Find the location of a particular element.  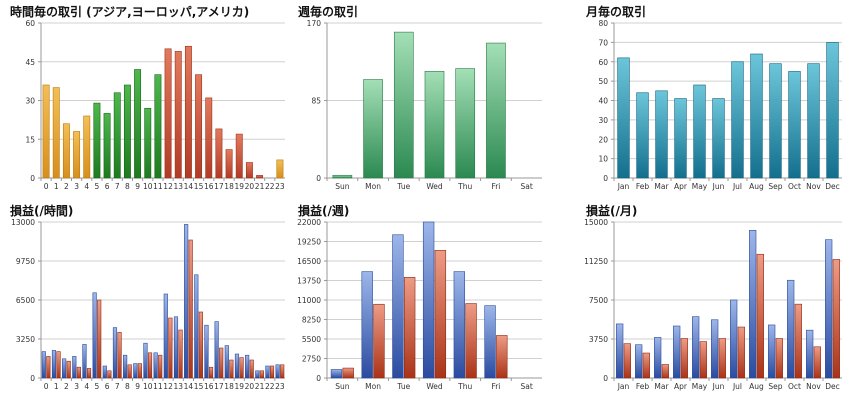

x-tick-label: 8 is located at coordinates (127, 186).